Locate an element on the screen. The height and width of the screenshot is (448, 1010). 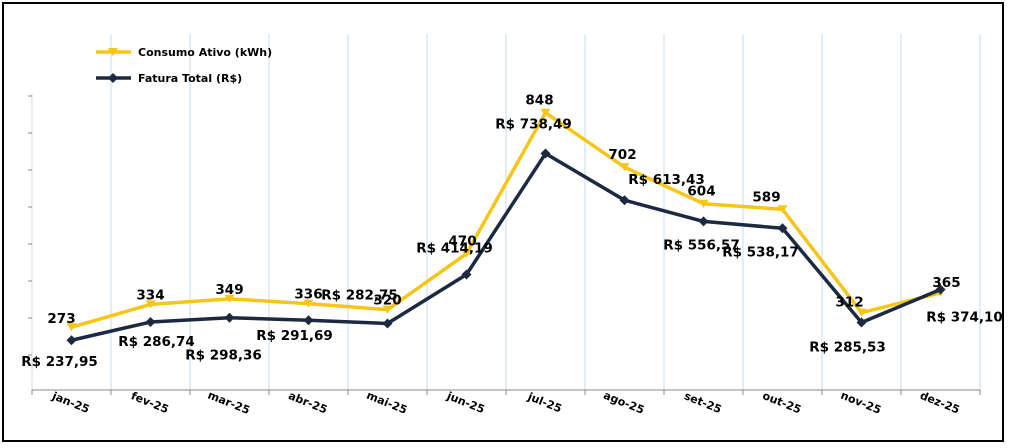
data-label: 320 is located at coordinates (387, 301).